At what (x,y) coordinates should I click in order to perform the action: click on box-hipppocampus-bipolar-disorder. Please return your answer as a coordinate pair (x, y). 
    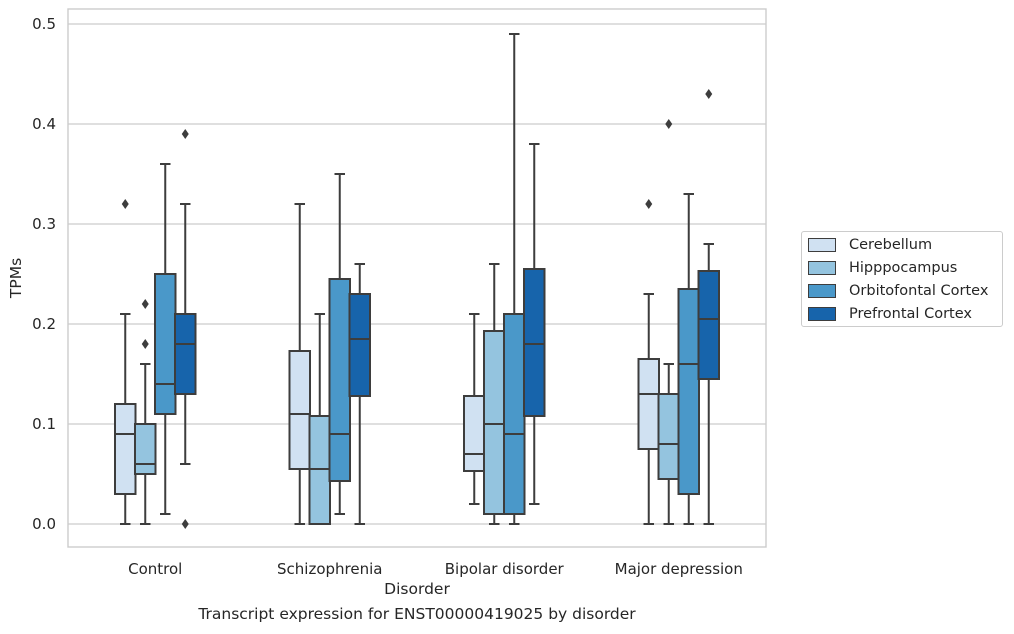
    Looking at the image, I should click on (494, 394).